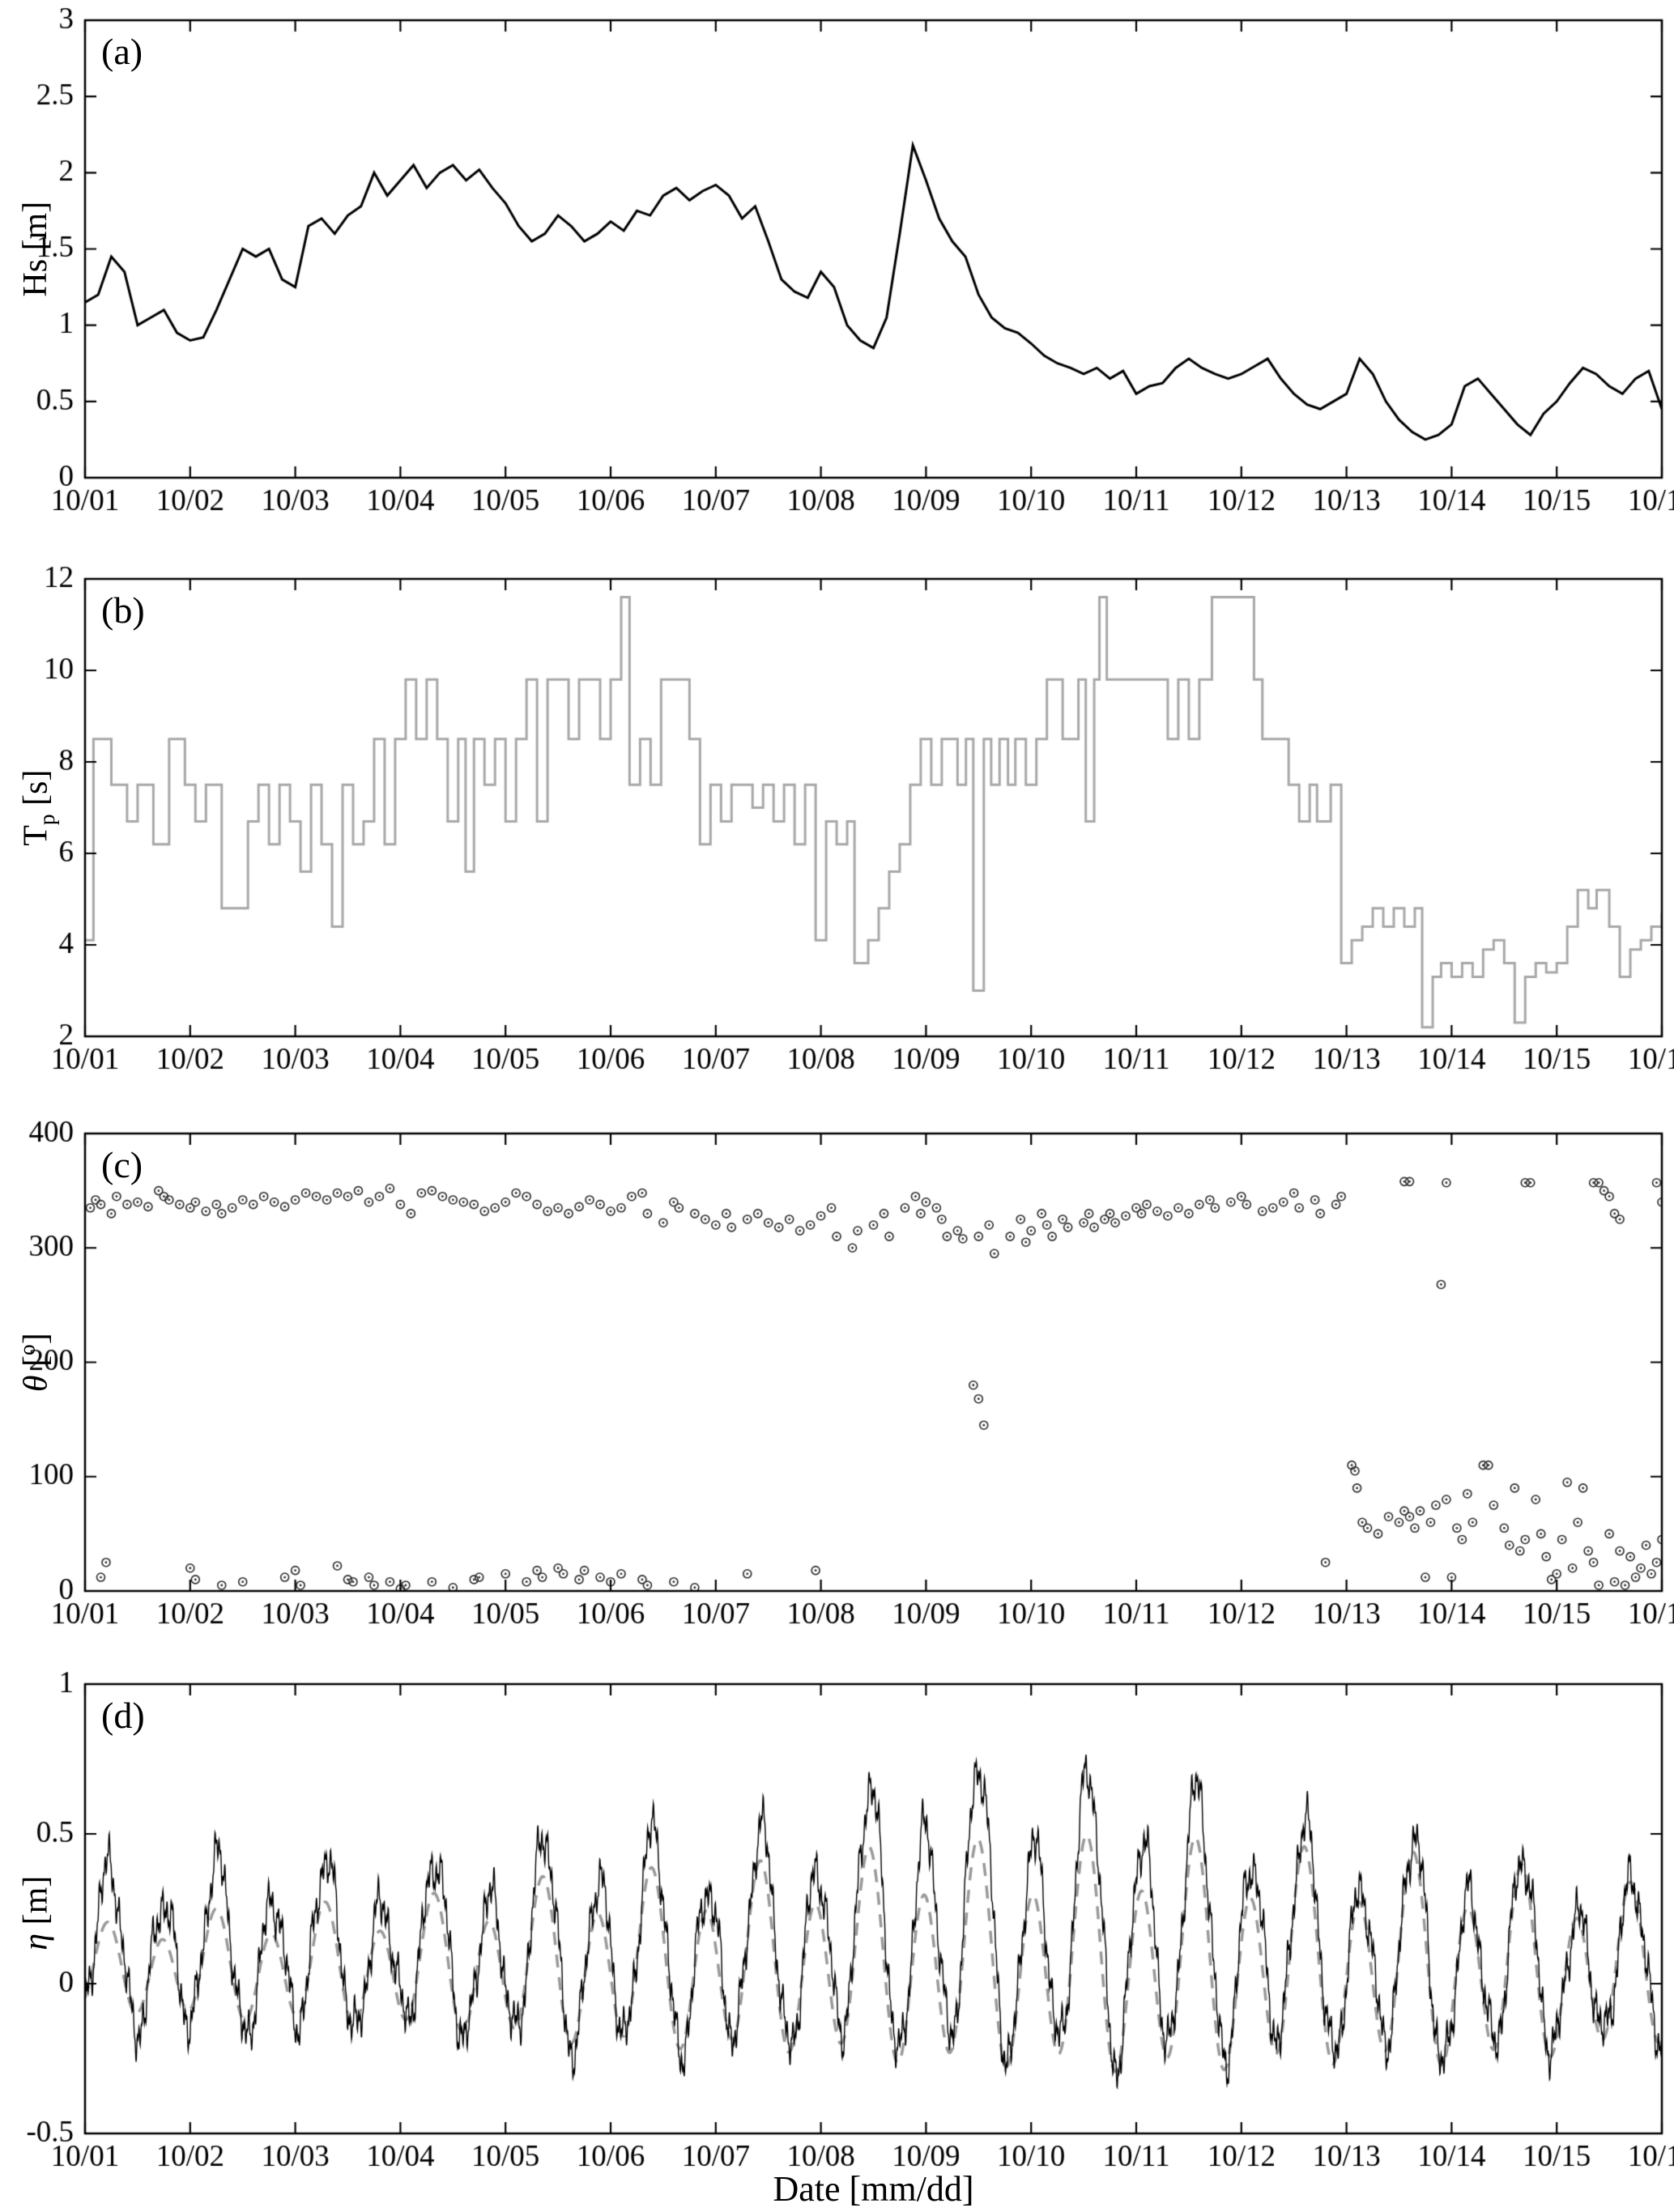  What do you see at coordinates (36, 1904) in the screenshot?
I see `ylabel-d-text: [m]` at bounding box center [36, 1904].